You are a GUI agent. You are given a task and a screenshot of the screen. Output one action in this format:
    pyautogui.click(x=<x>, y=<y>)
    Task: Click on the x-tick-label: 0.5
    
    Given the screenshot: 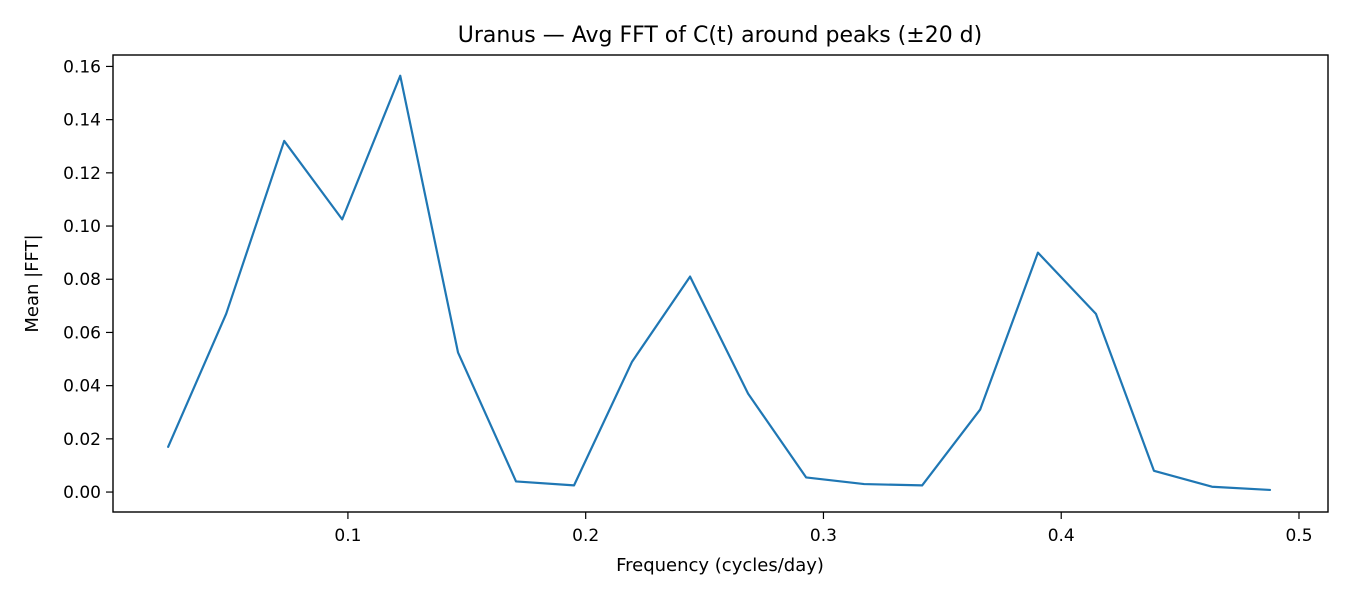 What is the action you would take?
    pyautogui.click(x=1298, y=536)
    